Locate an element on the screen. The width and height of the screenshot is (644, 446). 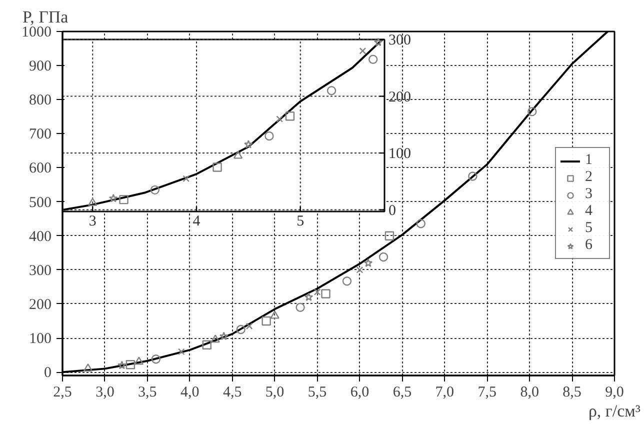
x-tick-label: 3 is located at coordinates (92, 222).